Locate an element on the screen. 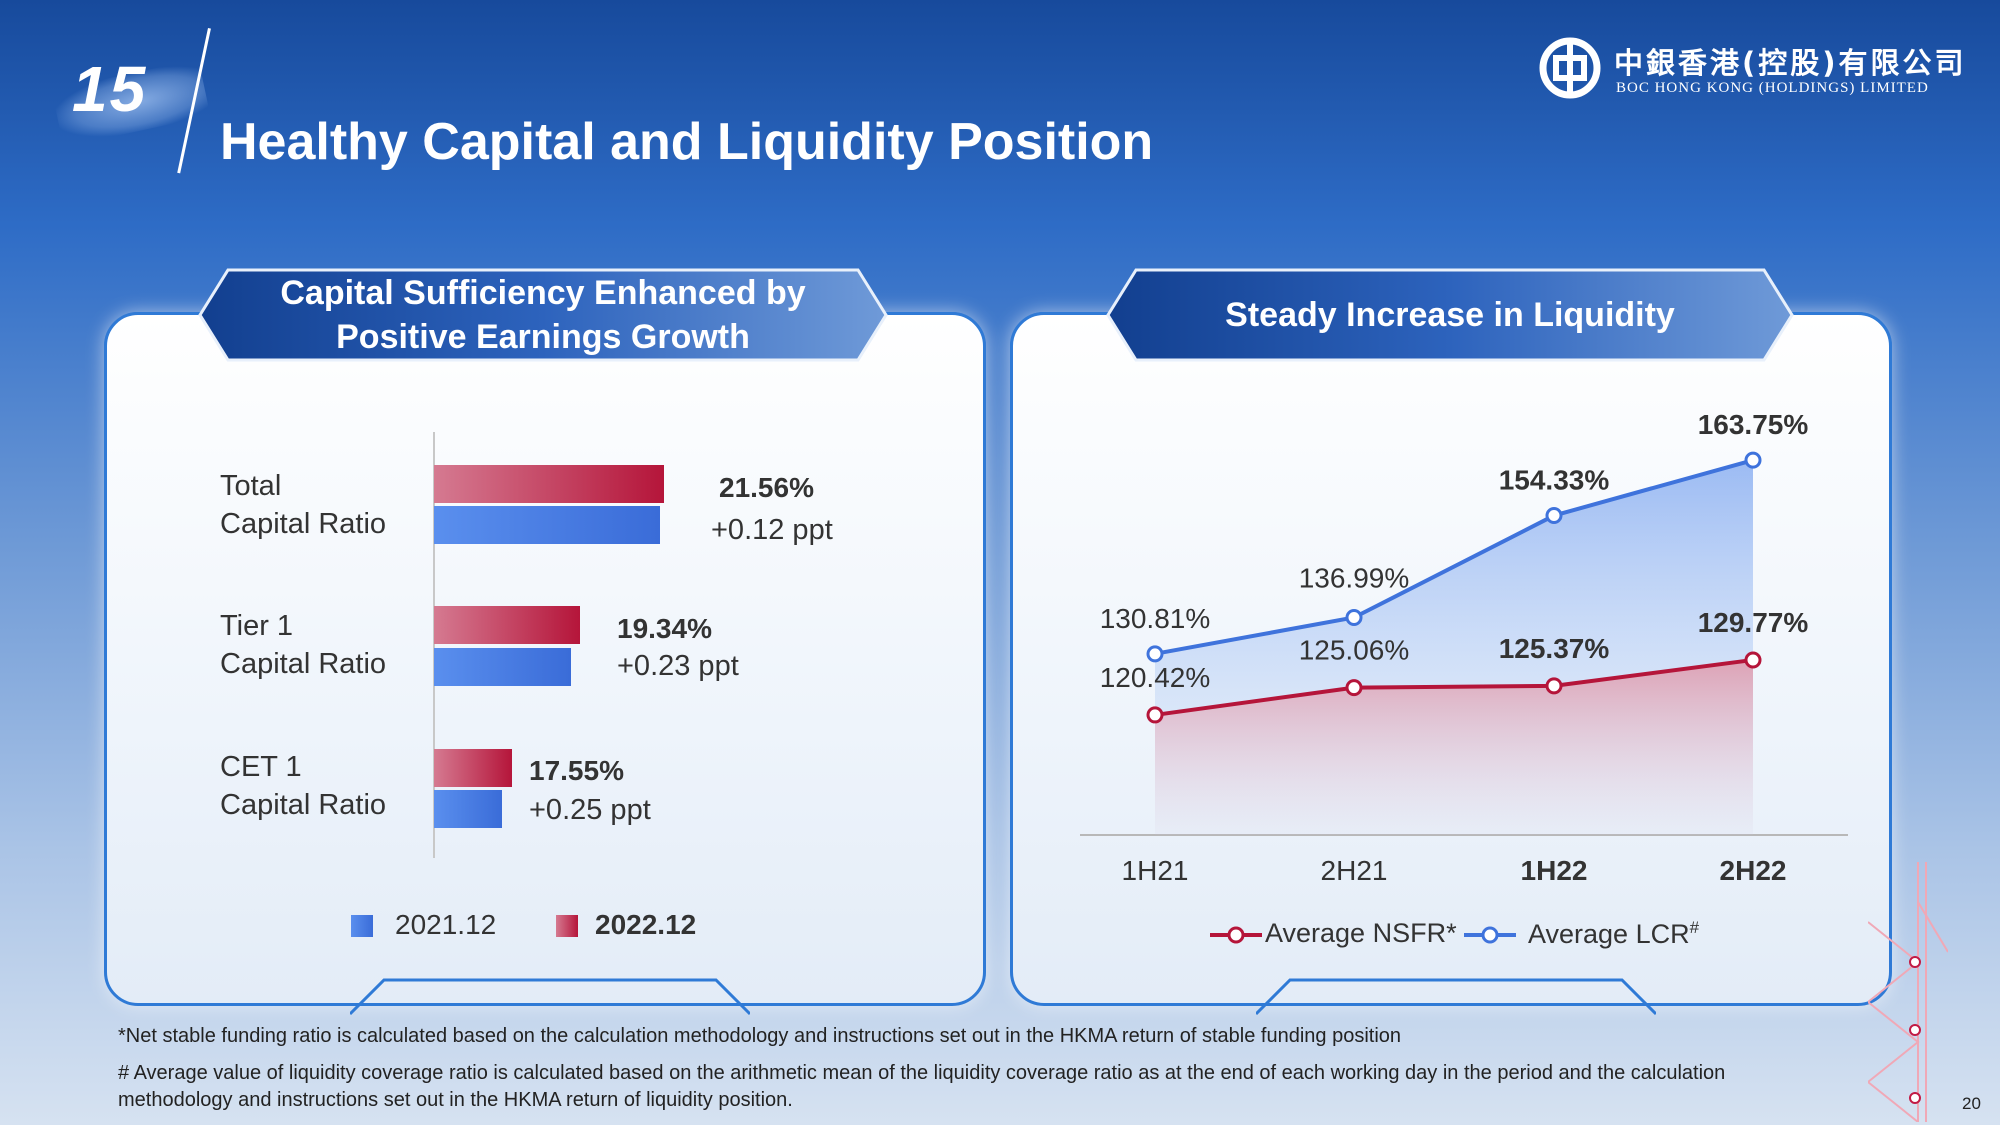 The height and width of the screenshot is (1125, 2000). bar-category-label-tier1: Tier 1 Capital Ratio is located at coordinates (303, 645).